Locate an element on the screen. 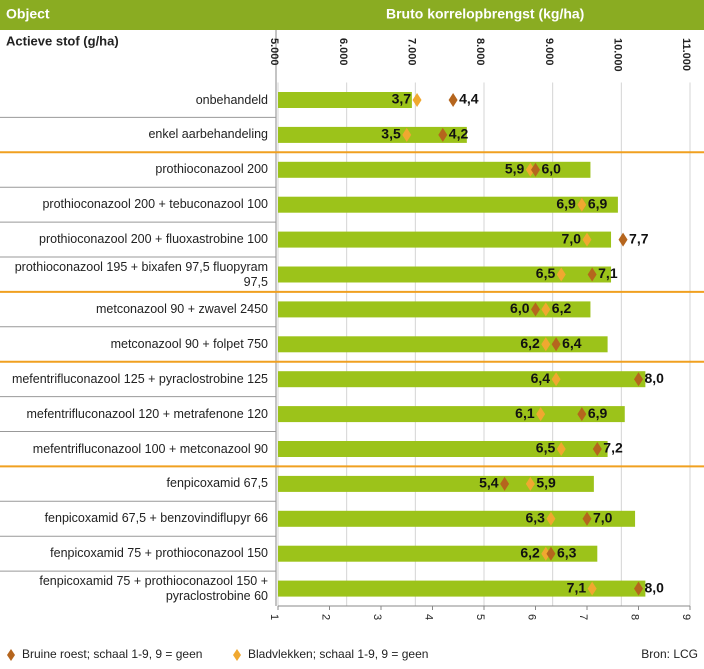 The image size is (704, 669). category-label: fenpicoxamid 75 + prothioconazool 150 is located at coordinates (159, 553).